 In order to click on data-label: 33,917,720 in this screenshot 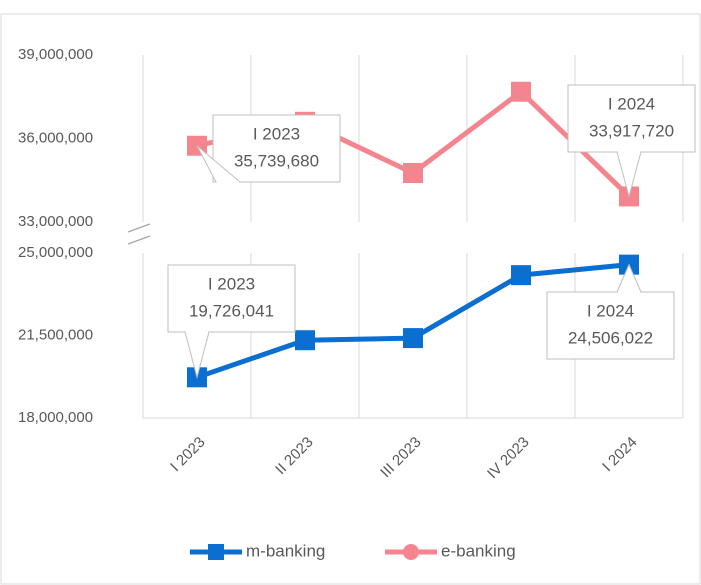, I will do `click(631, 130)`.